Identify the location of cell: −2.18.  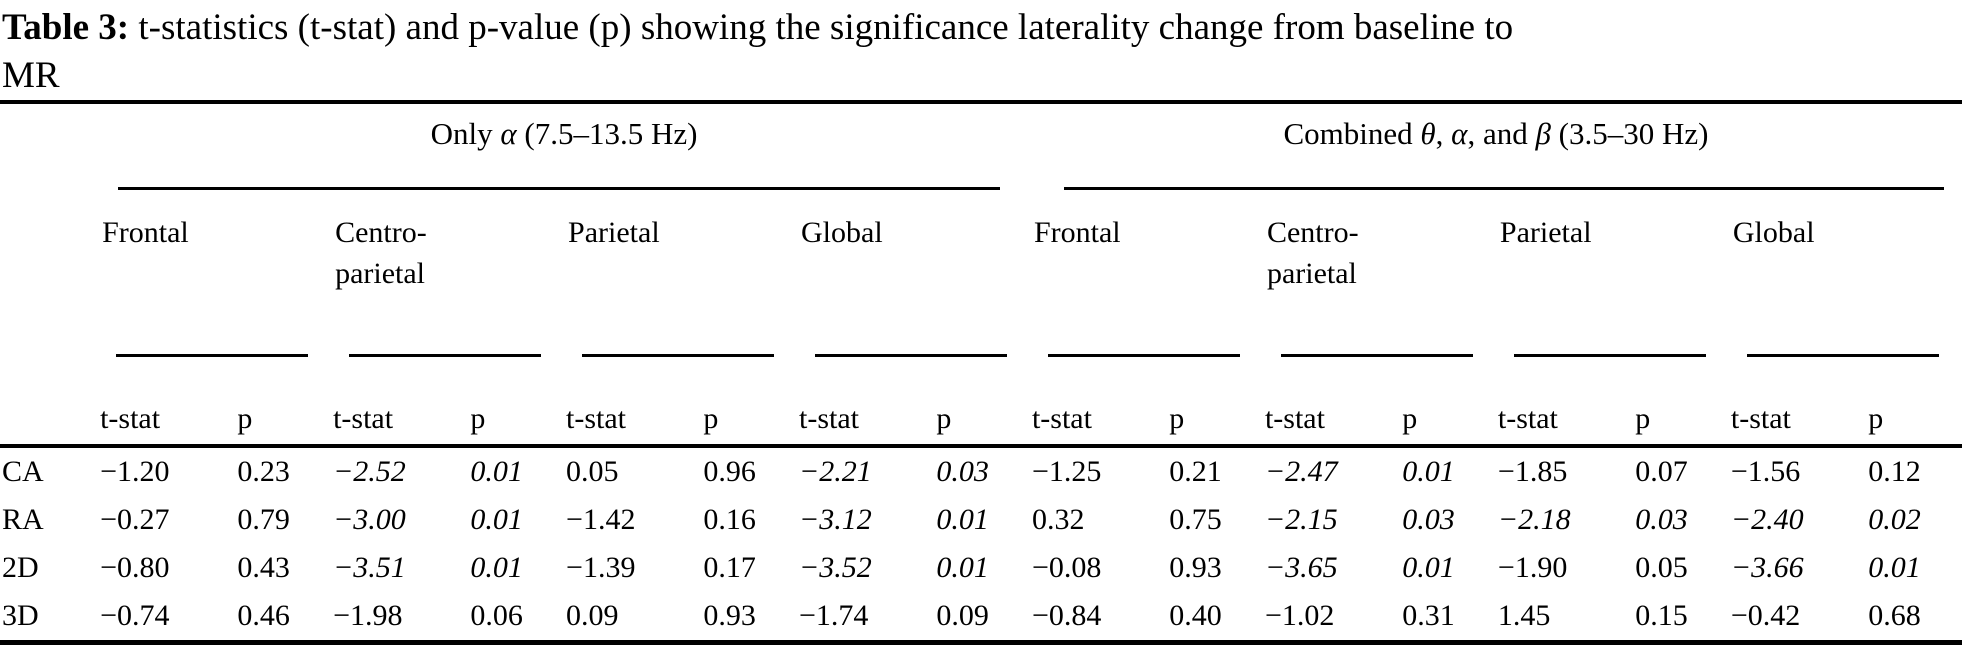
(1534, 519).